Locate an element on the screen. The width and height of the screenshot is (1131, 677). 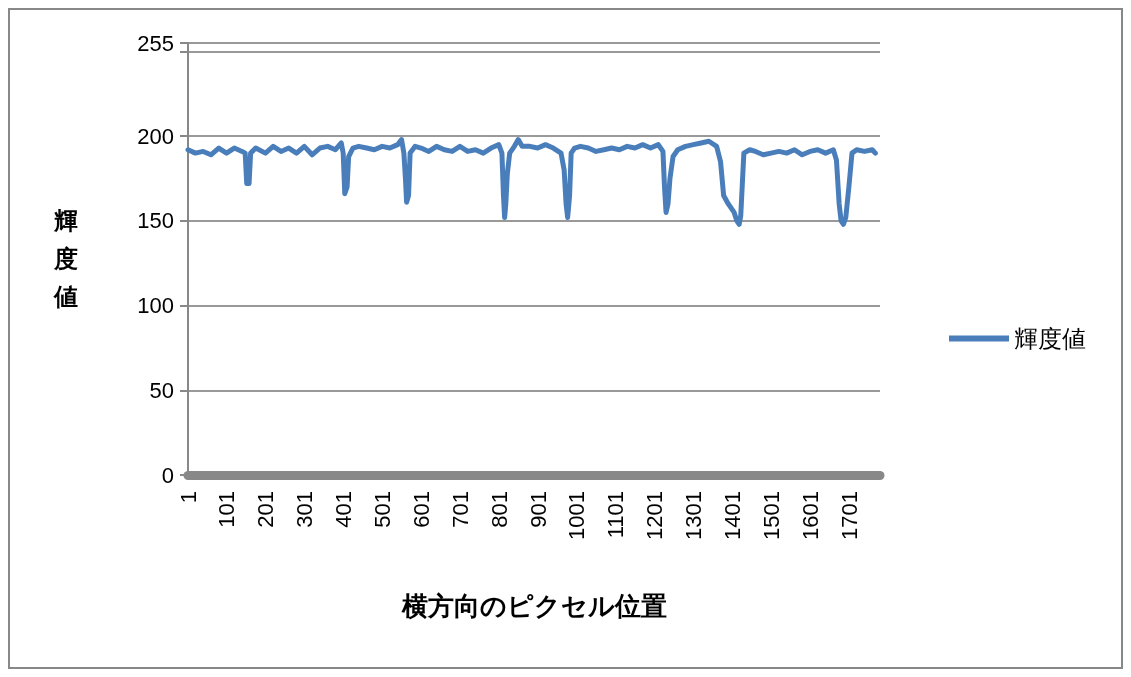
x-tick-label: 1201 is located at coordinates (655, 515).